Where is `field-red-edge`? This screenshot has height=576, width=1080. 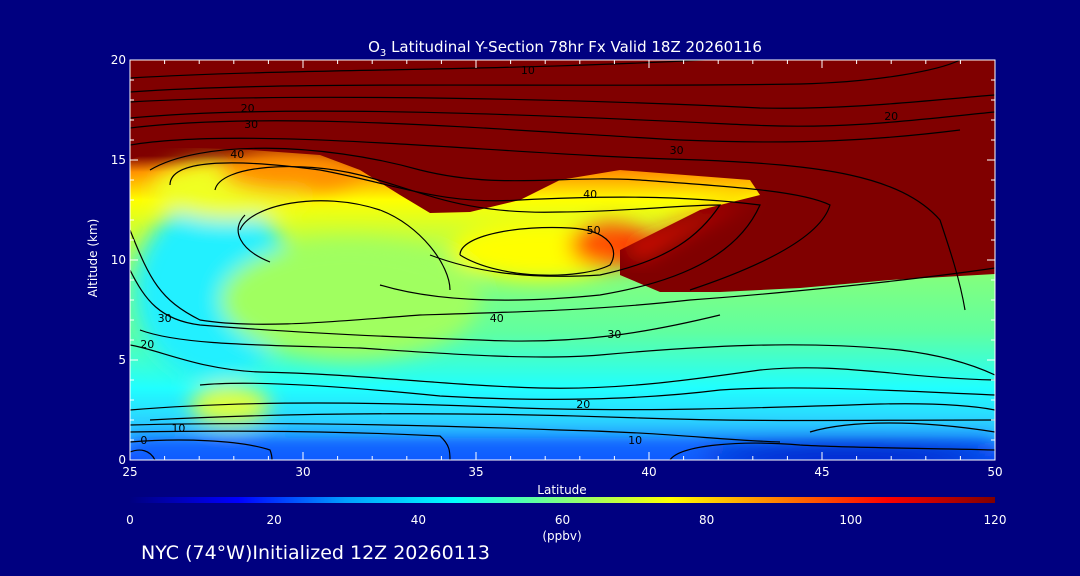 field-red-edge is located at coordinates (690, 227).